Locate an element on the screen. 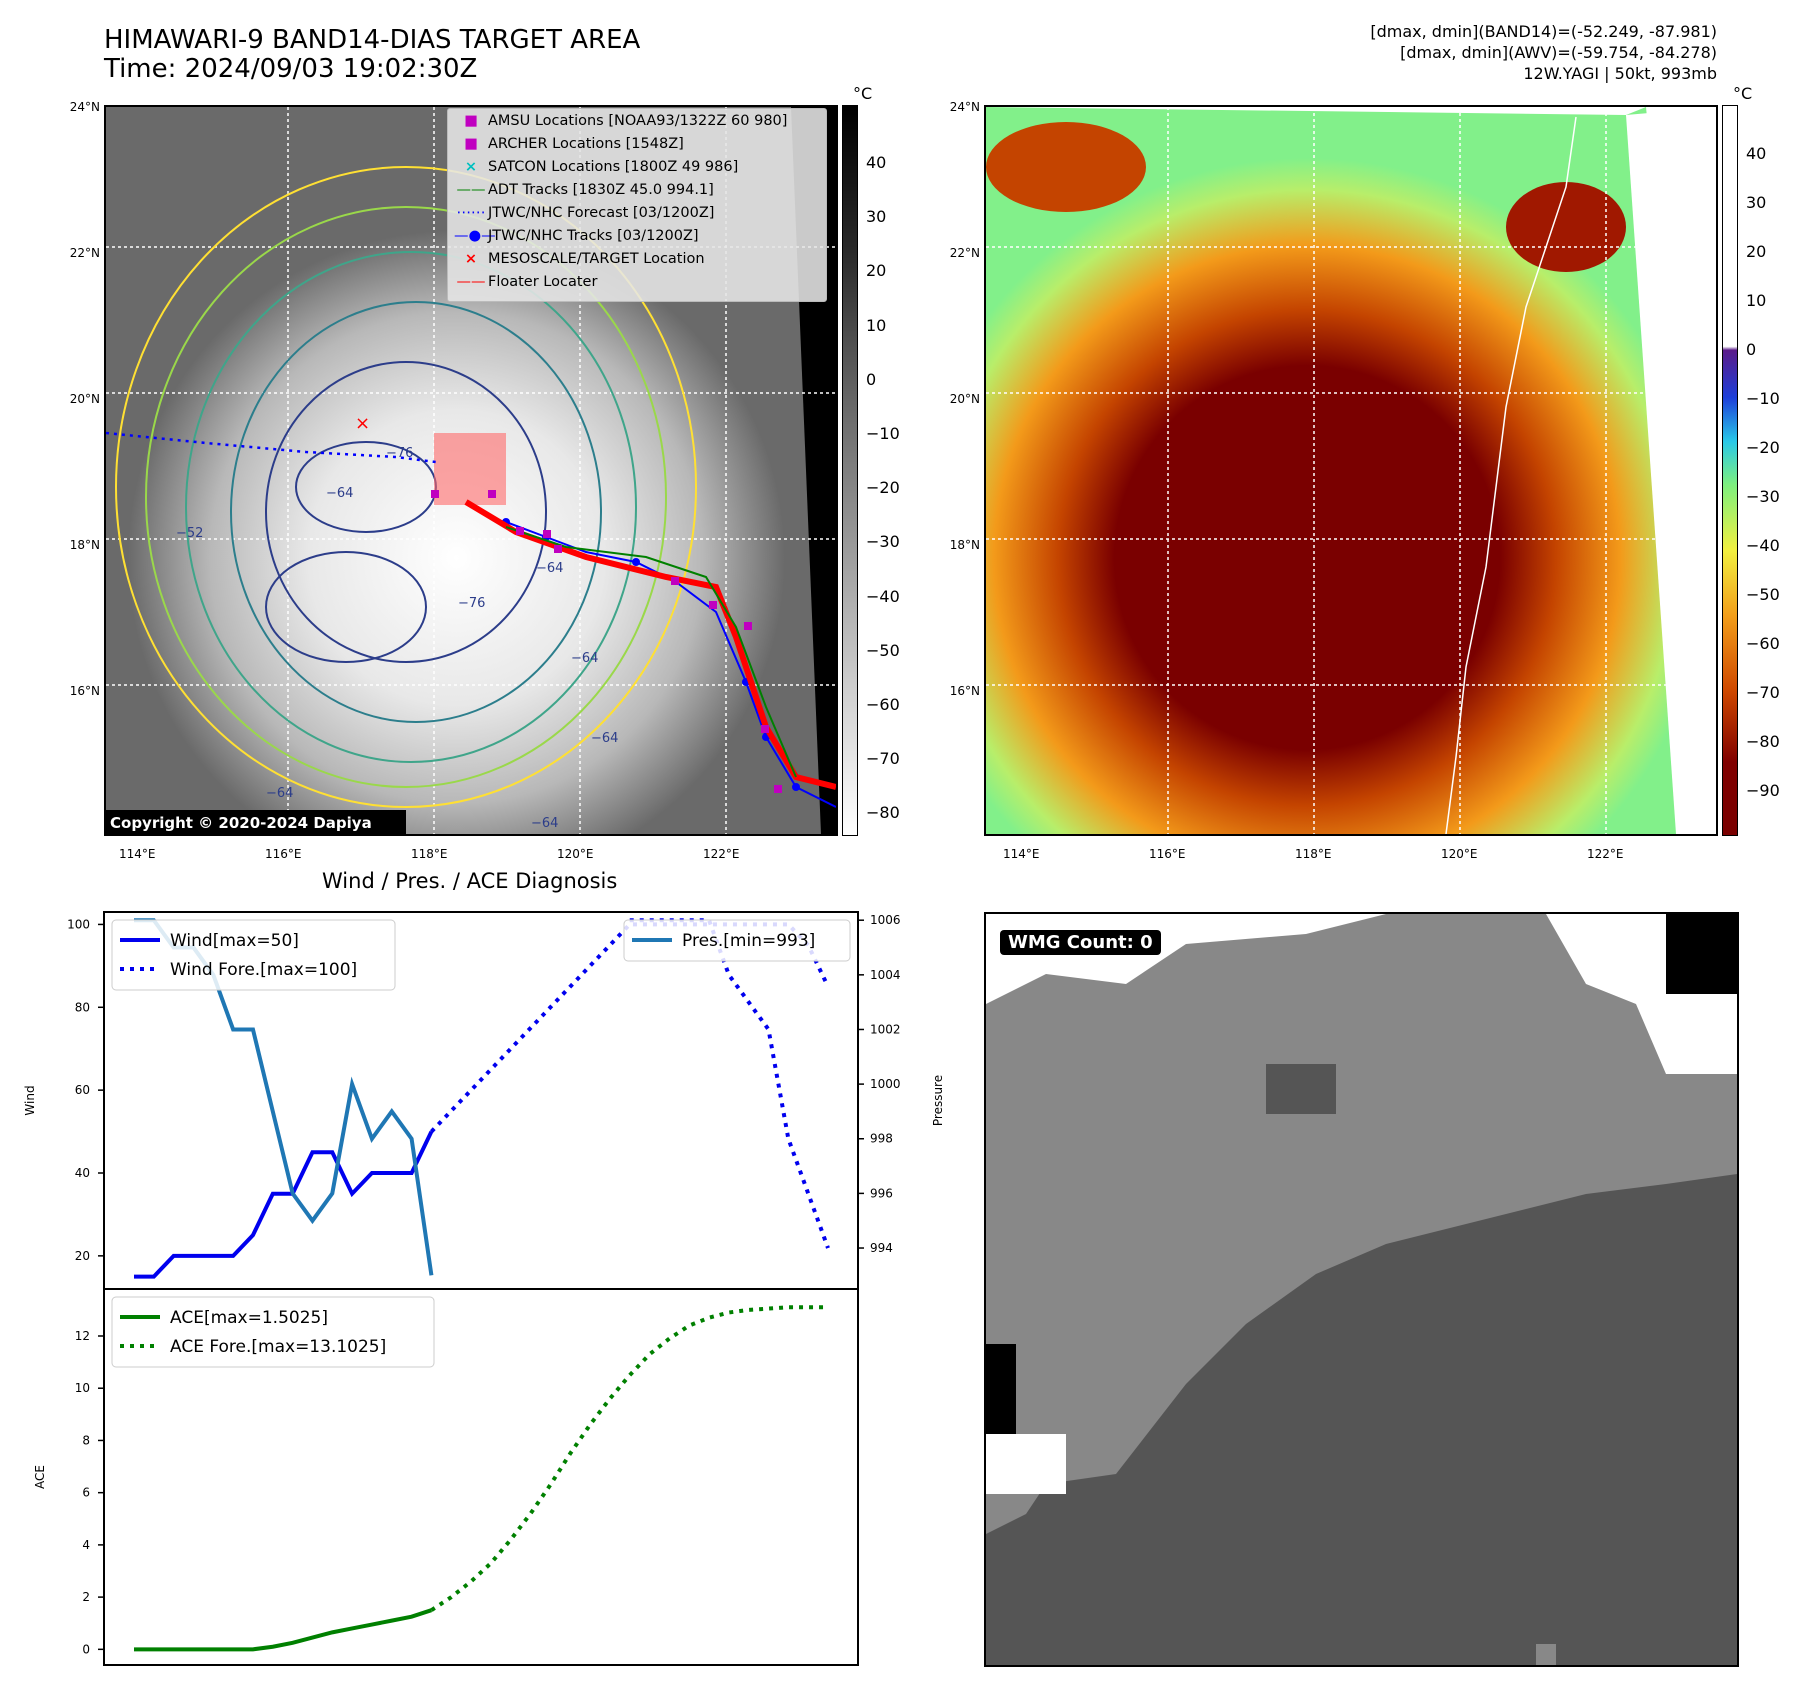 This screenshot has height=1694, width=1797. floater-track is located at coordinates (650, 644).